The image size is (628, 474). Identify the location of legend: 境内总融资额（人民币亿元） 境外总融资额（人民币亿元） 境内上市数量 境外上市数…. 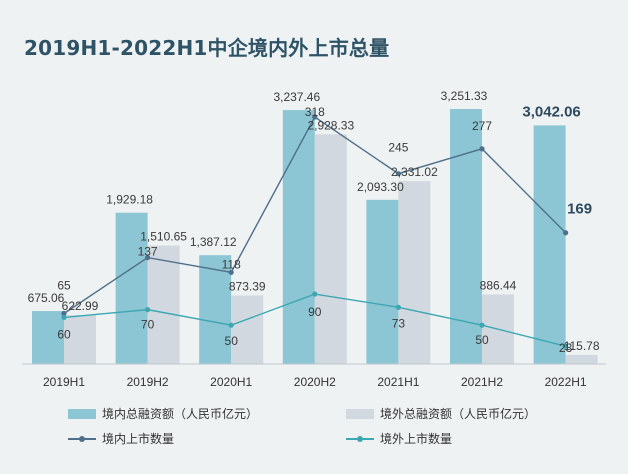
(332, 430).